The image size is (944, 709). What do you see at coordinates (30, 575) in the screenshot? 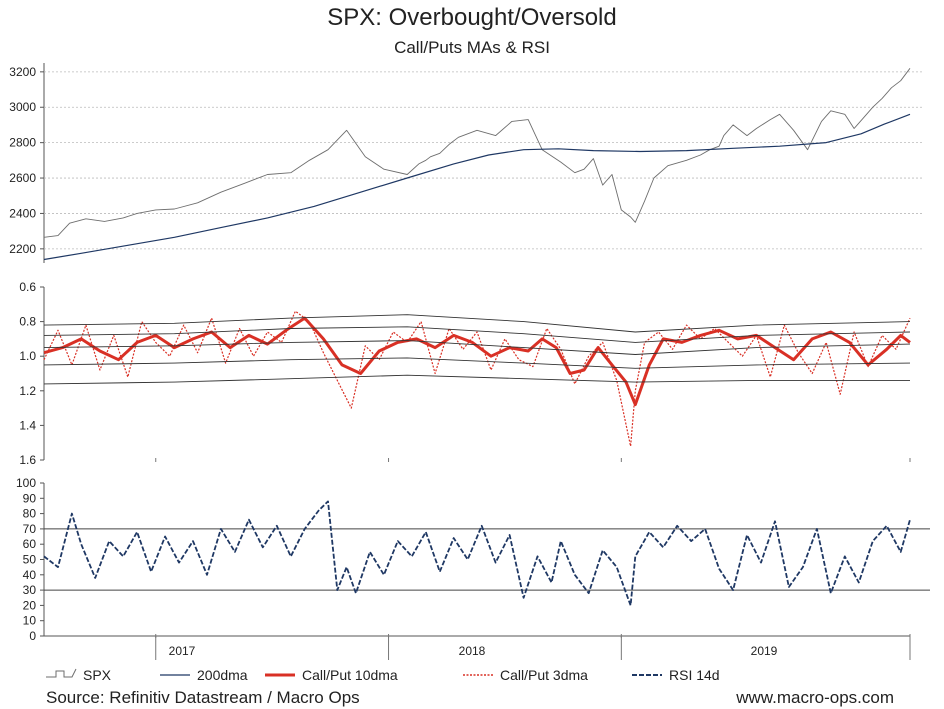
I see `y-tick-label: 40` at bounding box center [30, 575].